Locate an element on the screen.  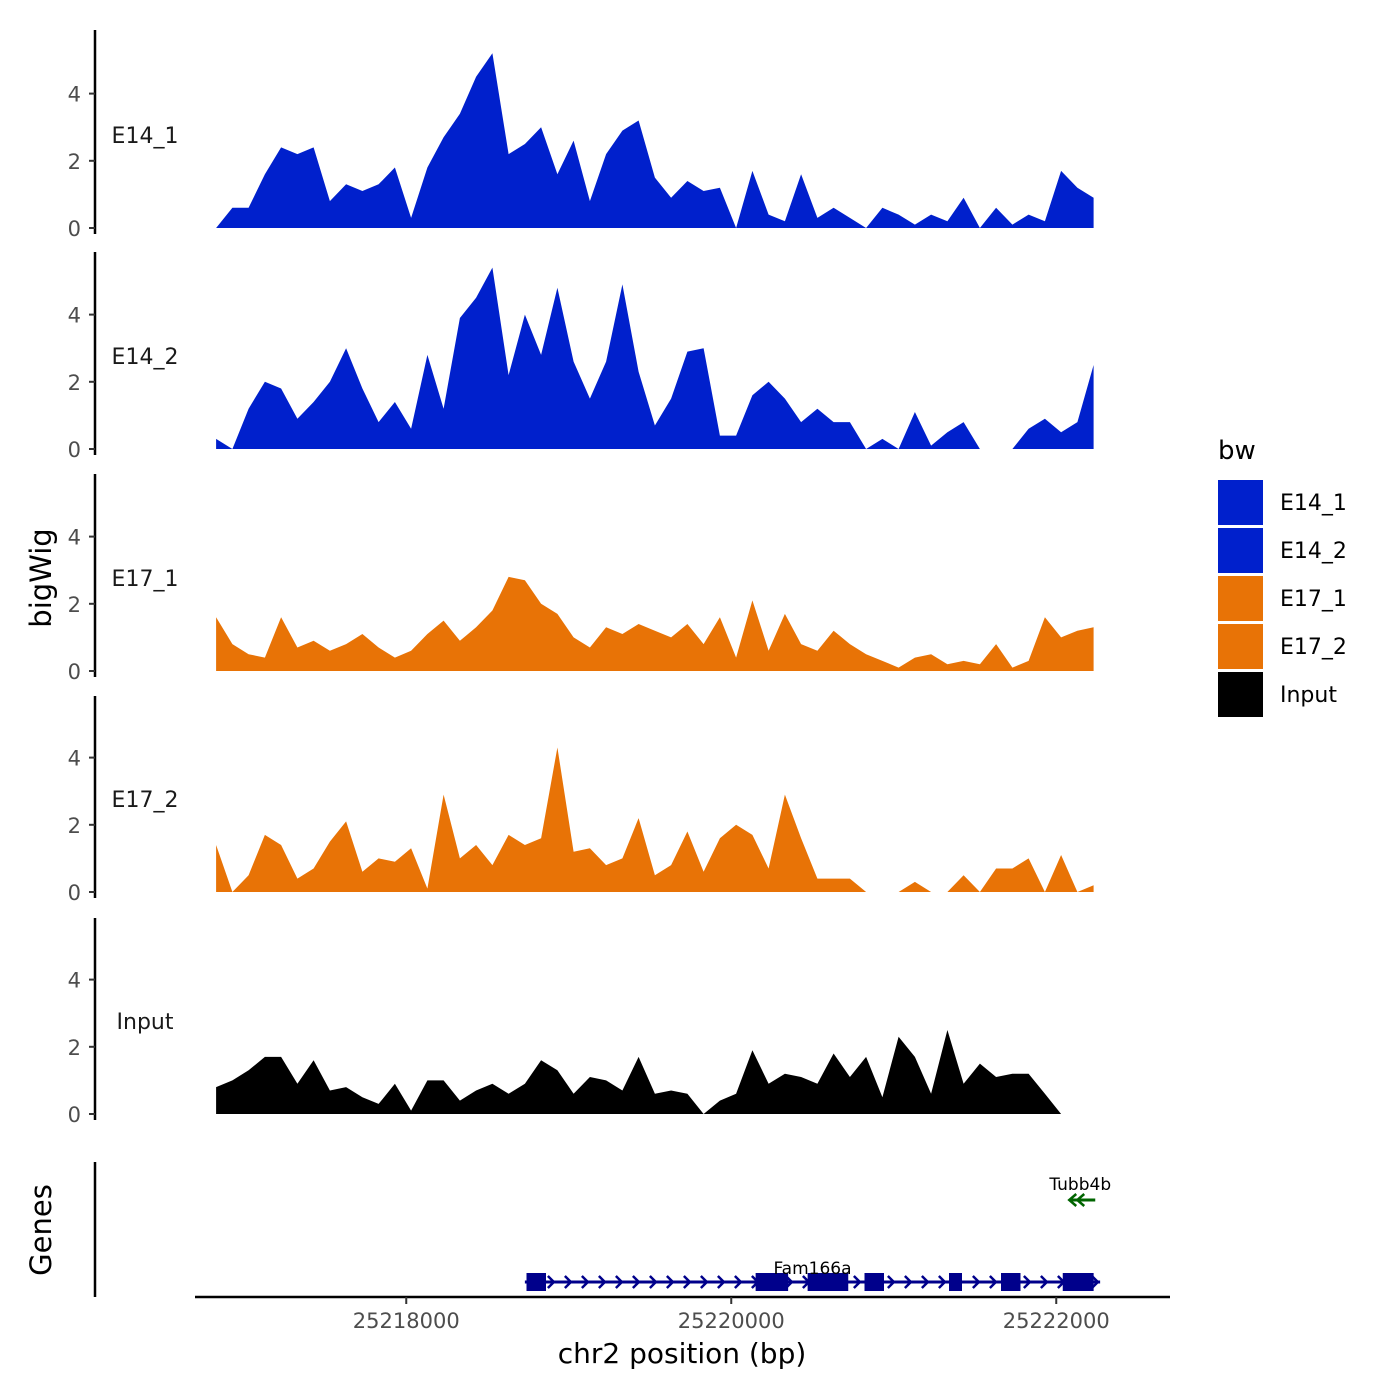
legend-label: E14_2 is located at coordinates (1313, 551).